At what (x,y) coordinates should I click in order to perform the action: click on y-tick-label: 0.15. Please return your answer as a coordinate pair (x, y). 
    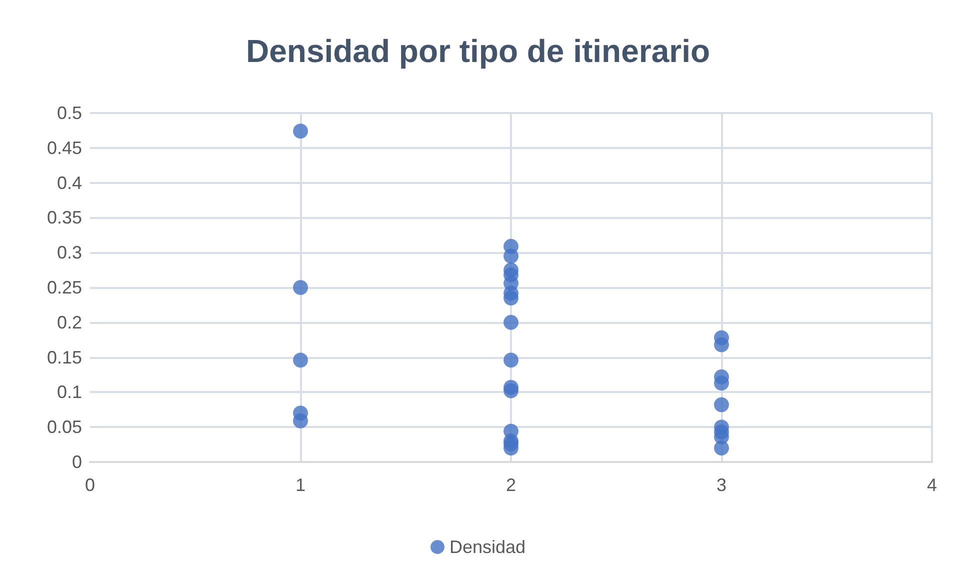
    Looking at the image, I should click on (64, 357).